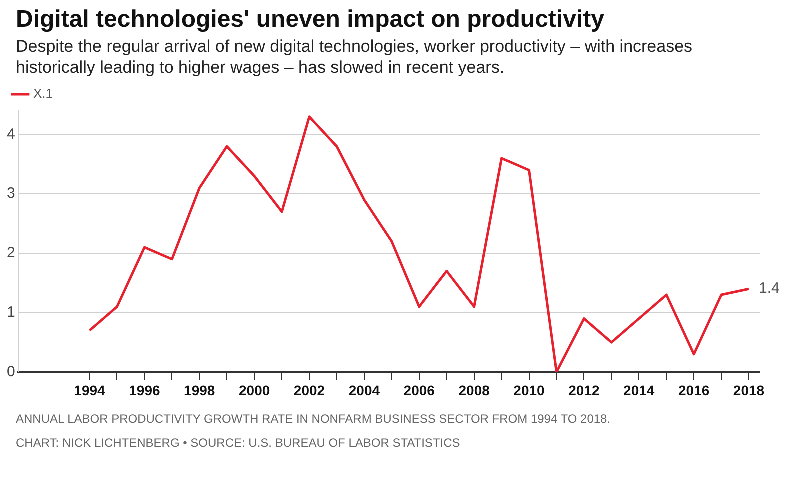 This screenshot has width=812, height=488. I want to click on x-tick-label: 1998, so click(200, 390).